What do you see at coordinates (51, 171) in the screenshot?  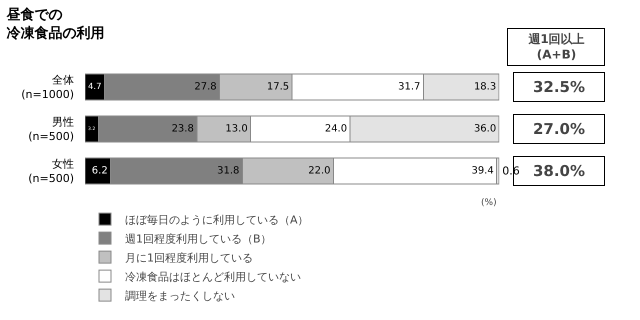 I see `y-tick-label: 女性 (n=500)` at bounding box center [51, 171].